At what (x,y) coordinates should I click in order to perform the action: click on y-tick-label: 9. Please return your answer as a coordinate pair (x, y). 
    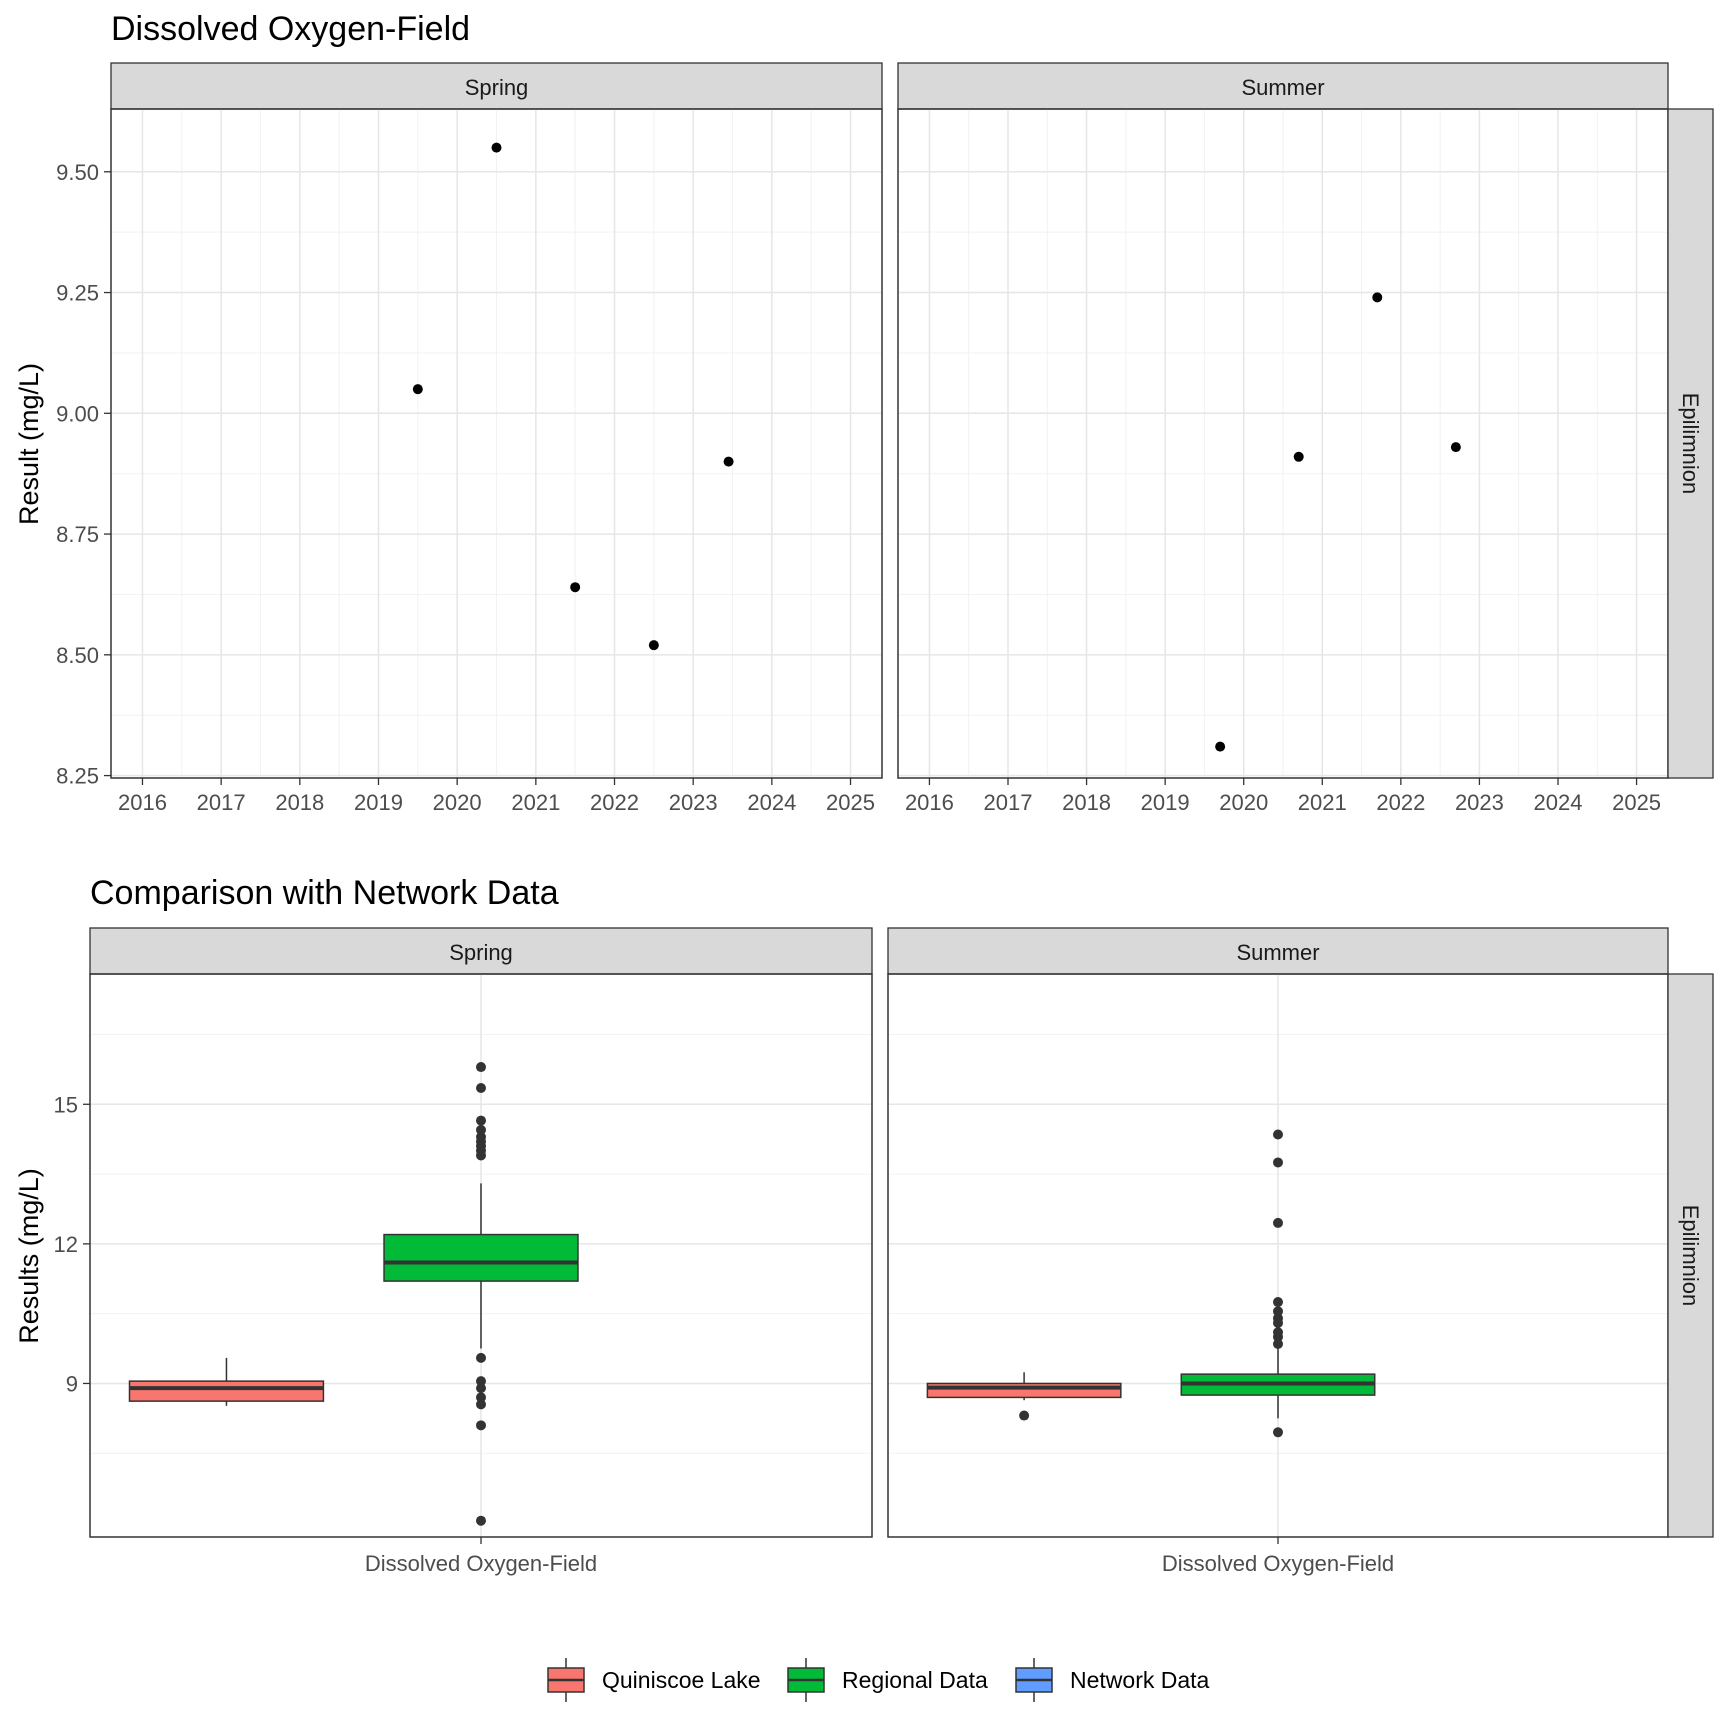
    Looking at the image, I should click on (72, 1383).